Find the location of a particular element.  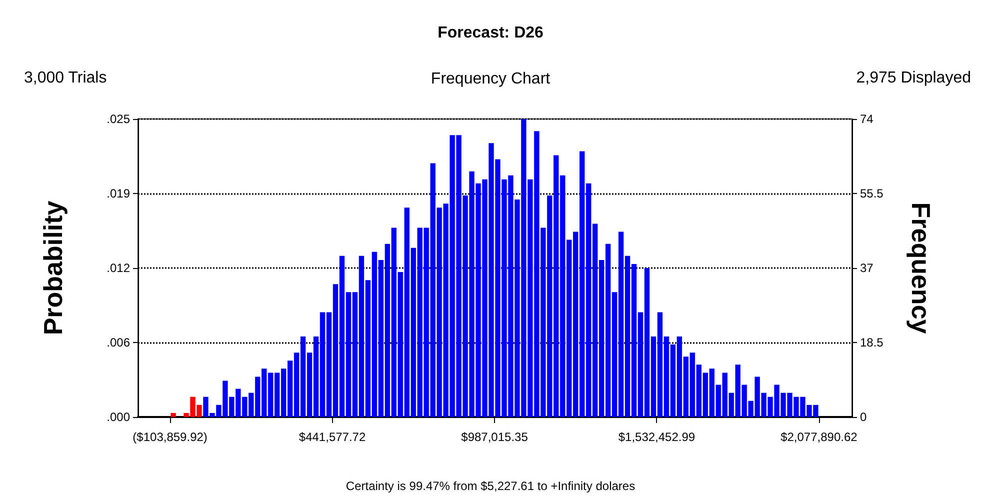

text: Certainty is 99.47% from $5,227.61 to +Infinity dolares is located at coordinates (491, 486).